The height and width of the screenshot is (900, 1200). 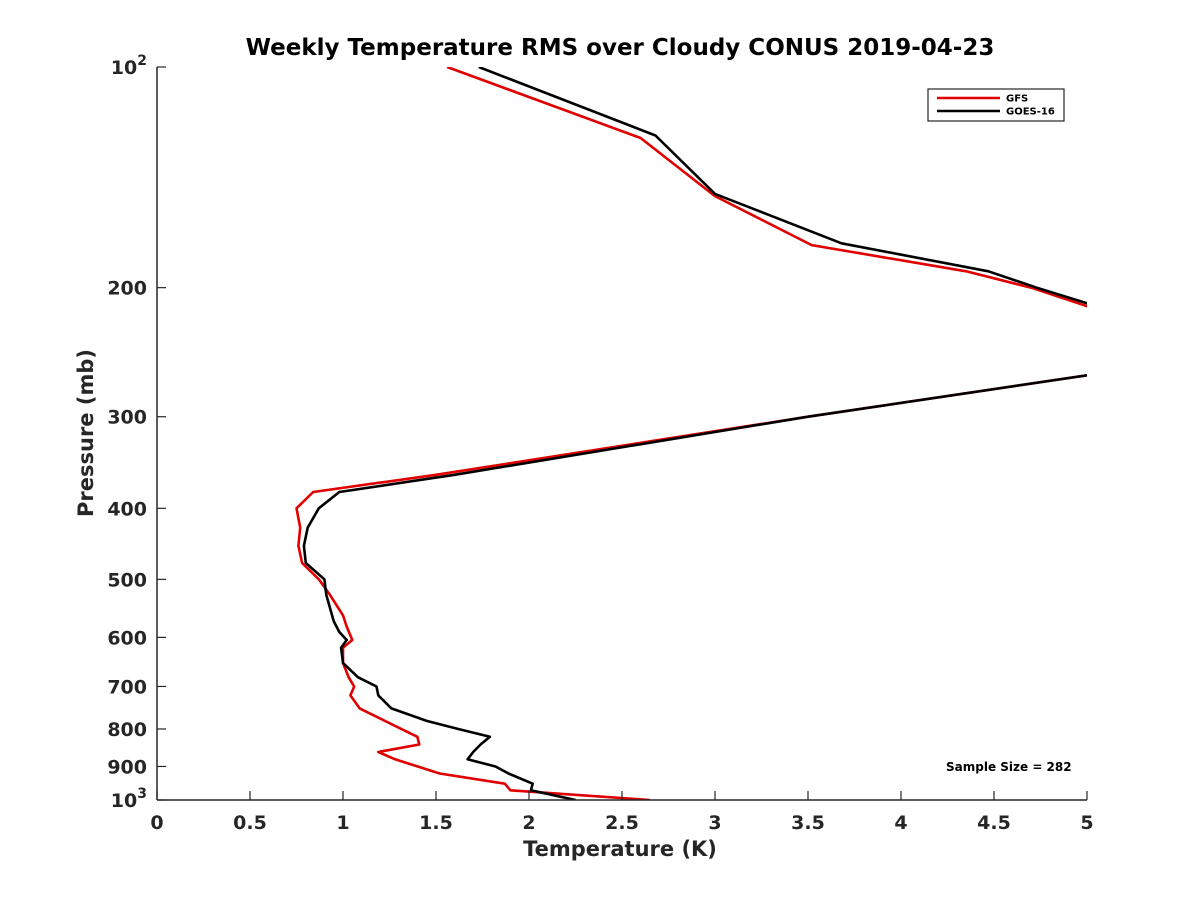 What do you see at coordinates (129, 799) in the screenshot?
I see `y-tick-label: 10³` at bounding box center [129, 799].